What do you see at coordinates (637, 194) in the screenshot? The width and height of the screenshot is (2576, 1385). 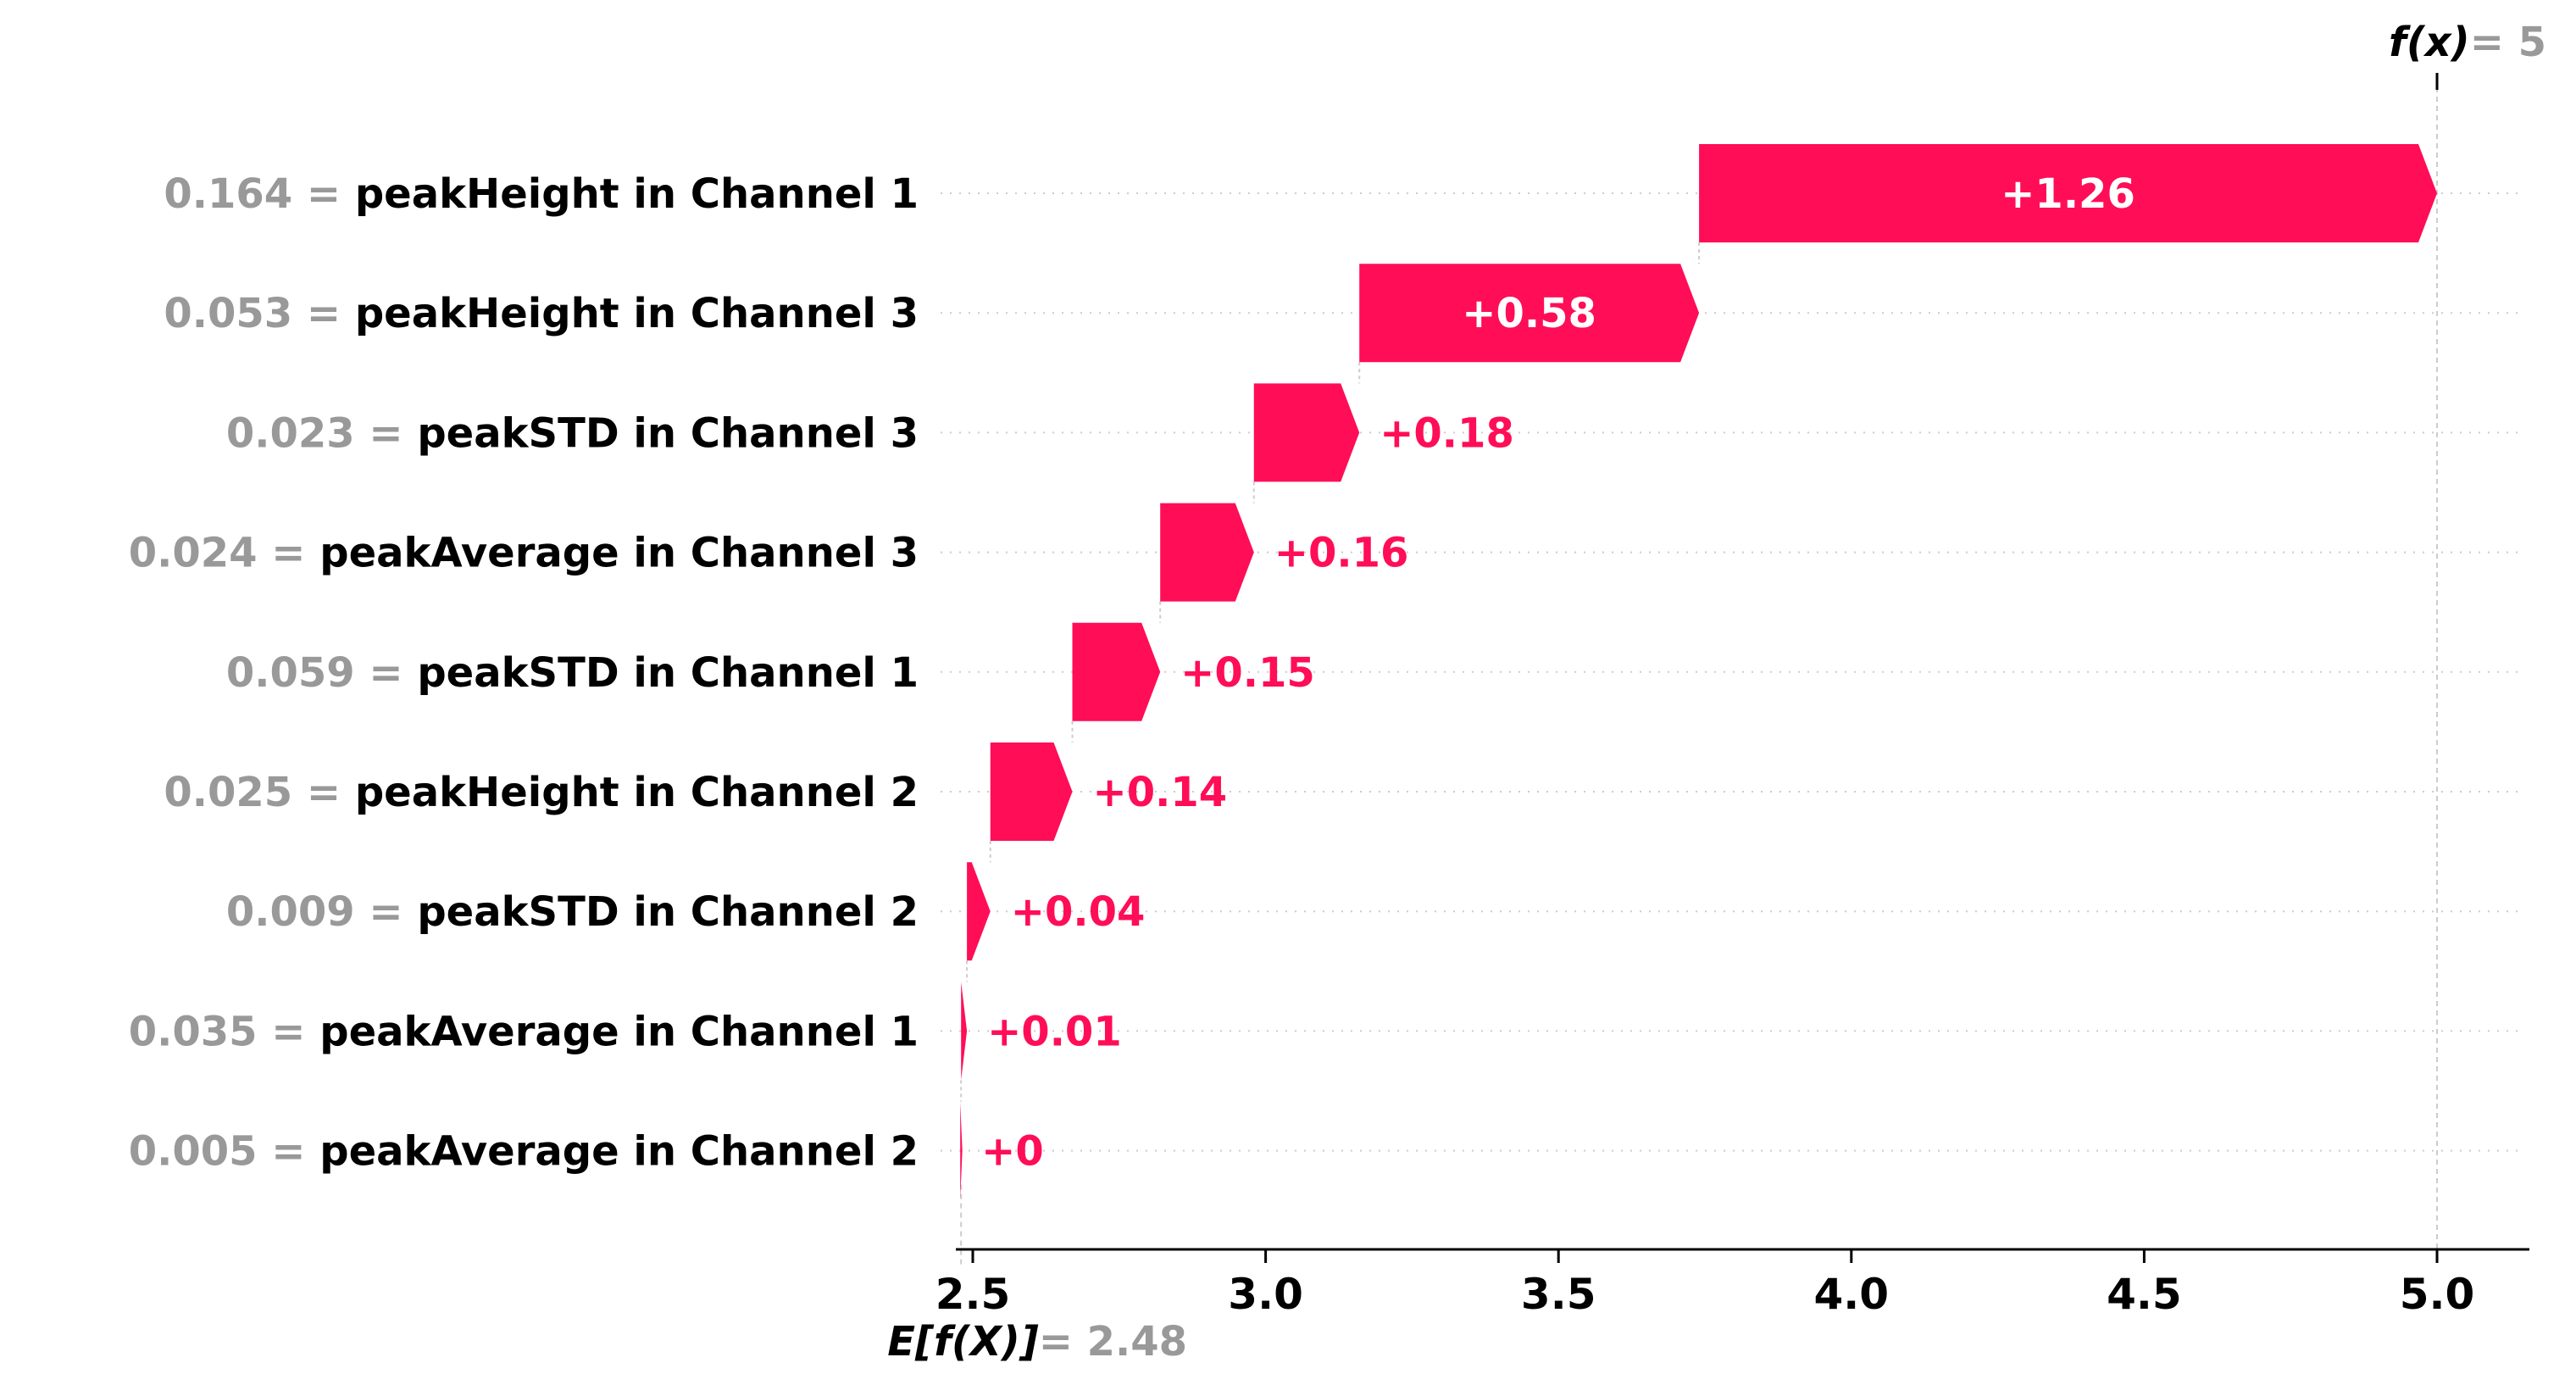 I see `feature-name: peakHeight in Channel 1` at bounding box center [637, 194].